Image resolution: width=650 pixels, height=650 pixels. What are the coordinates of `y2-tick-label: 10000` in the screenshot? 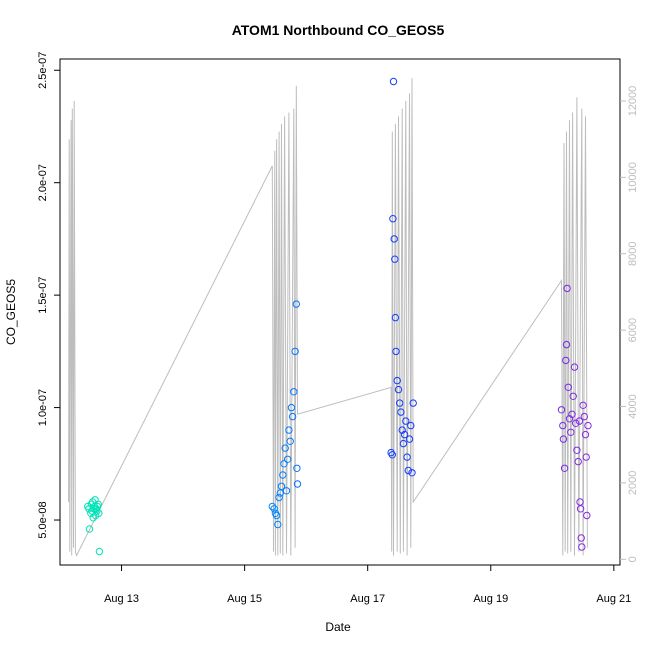 It's located at (633, 177).